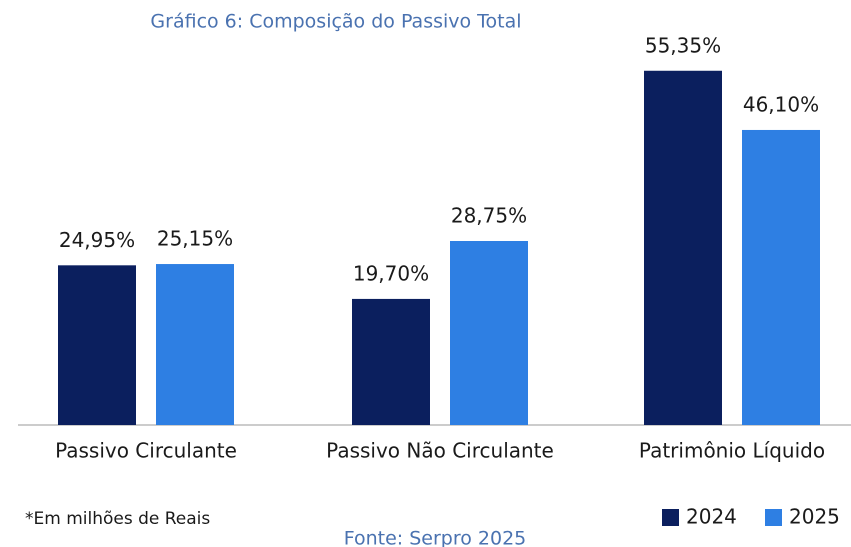 The height and width of the screenshot is (547, 851). Describe the element at coordinates (814, 517) in the screenshot. I see `legend-label: 2025` at that location.